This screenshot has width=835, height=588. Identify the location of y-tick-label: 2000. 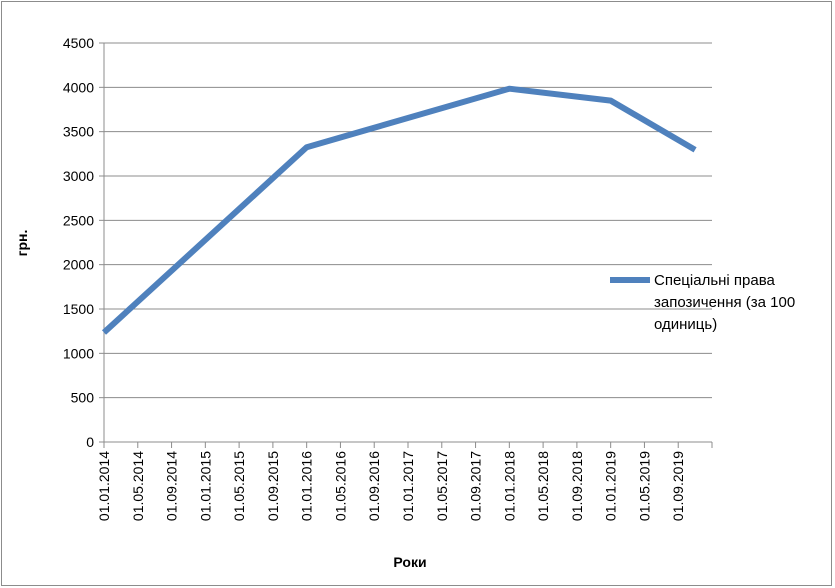
(78, 265).